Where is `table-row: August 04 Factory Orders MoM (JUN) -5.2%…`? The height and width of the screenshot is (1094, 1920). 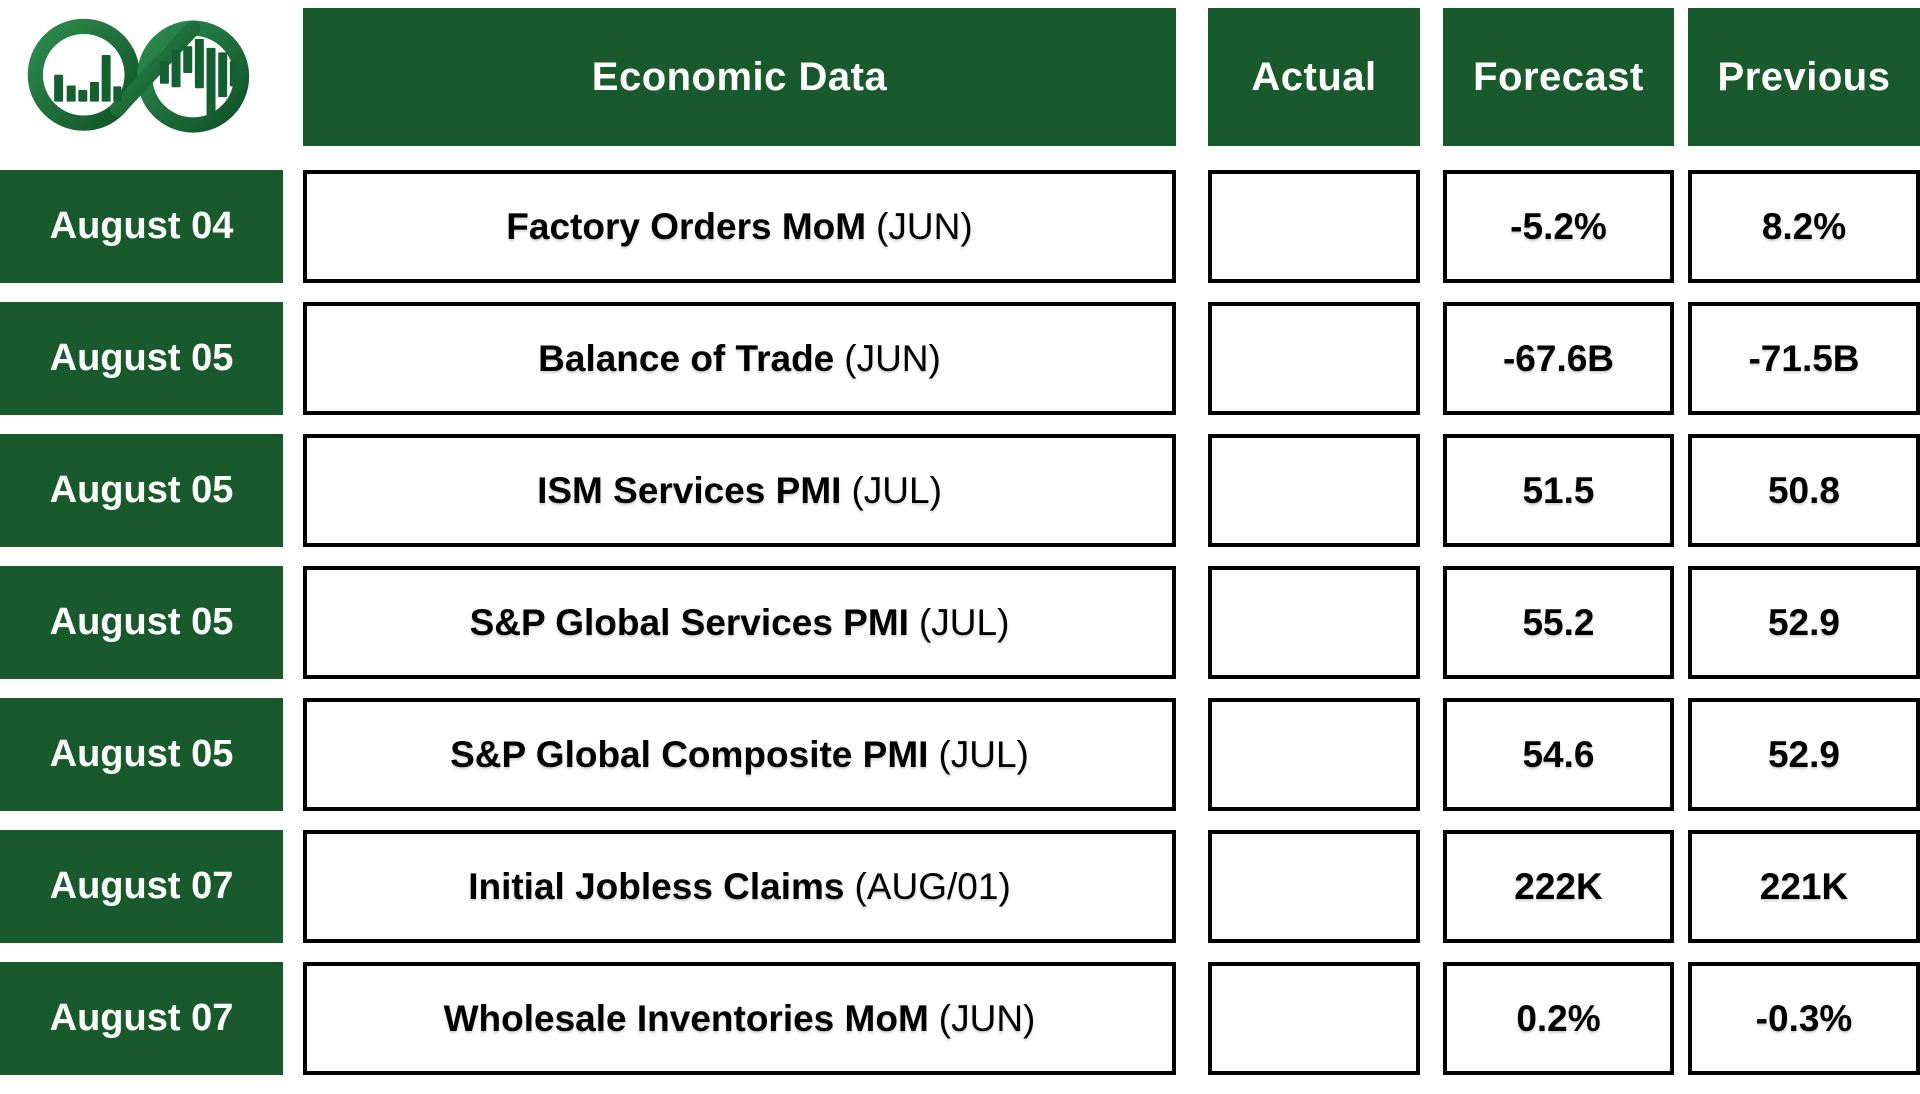
table-row: August 04 Factory Orders MoM (JUN) -5.2%… is located at coordinates (960, 226).